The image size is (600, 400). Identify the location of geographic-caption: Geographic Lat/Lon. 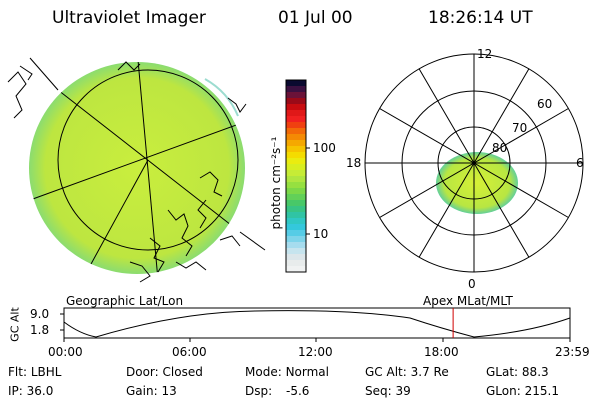
(125, 301).